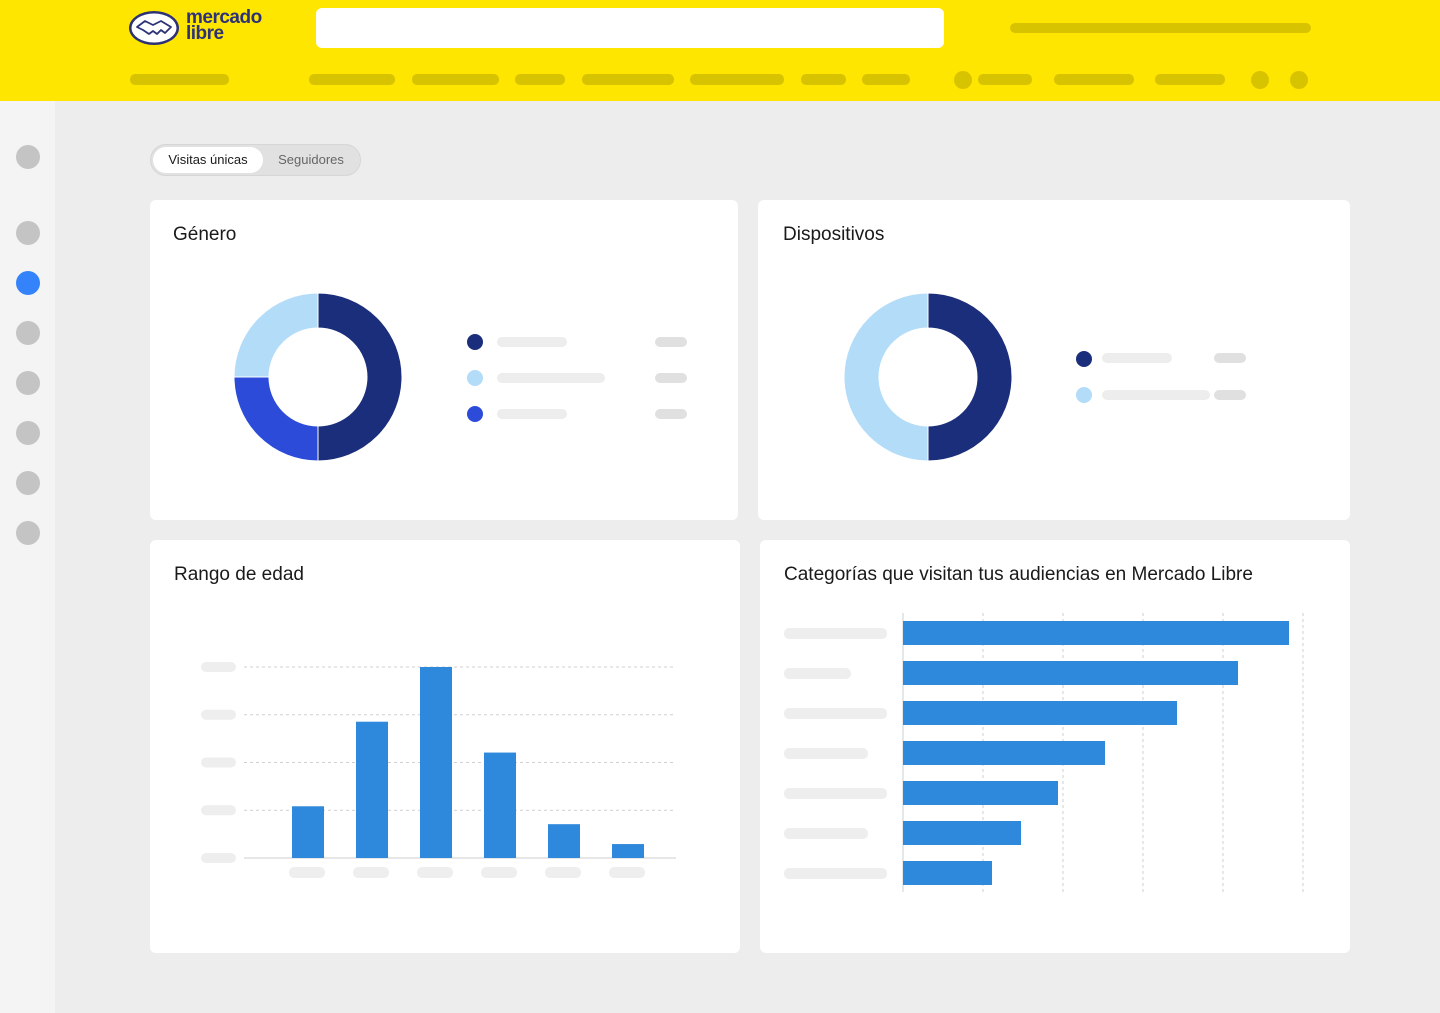 The image size is (1440, 1013). What do you see at coordinates (27, 557) in the screenshot?
I see `sidebar` at bounding box center [27, 557].